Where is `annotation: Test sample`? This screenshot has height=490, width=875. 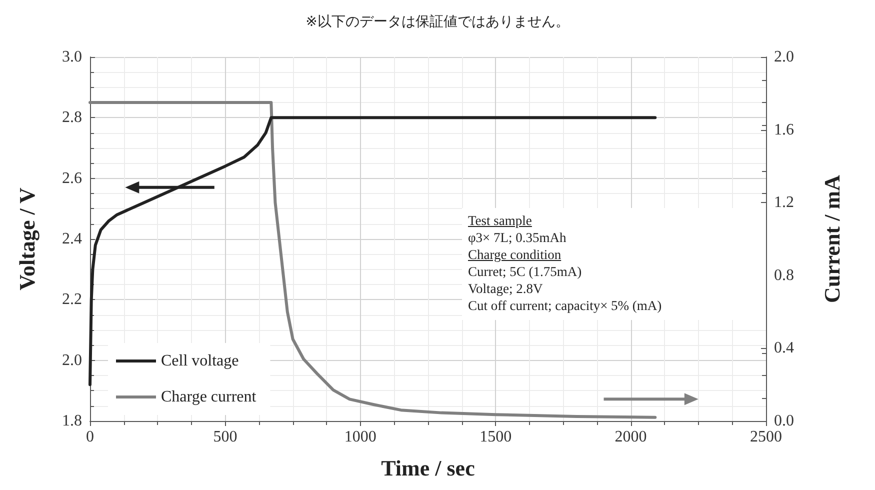 annotation: Test sample is located at coordinates (500, 220).